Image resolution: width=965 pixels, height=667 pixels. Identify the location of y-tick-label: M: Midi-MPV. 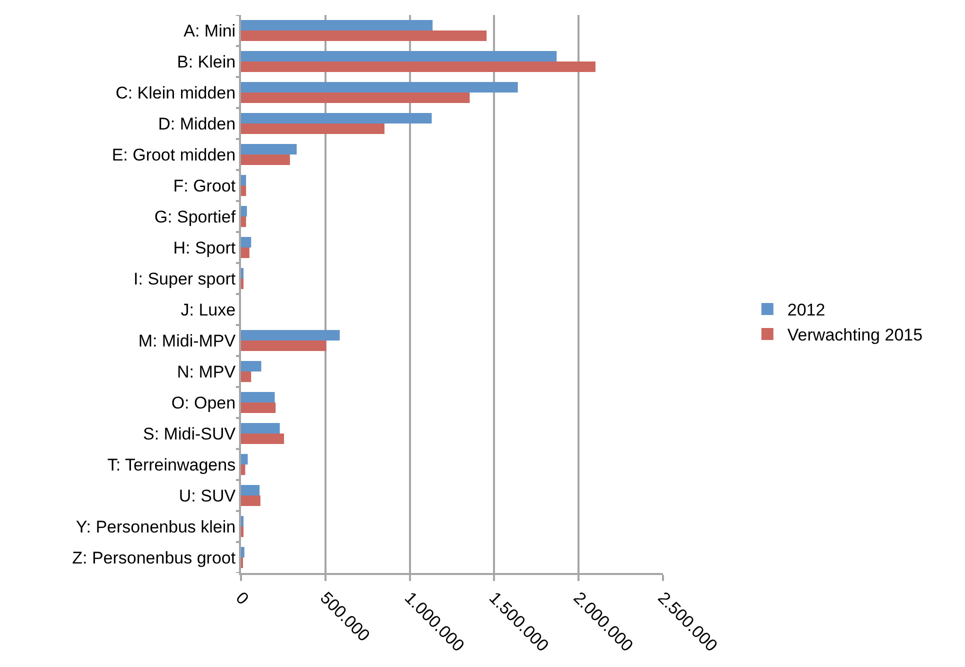
(187, 340).